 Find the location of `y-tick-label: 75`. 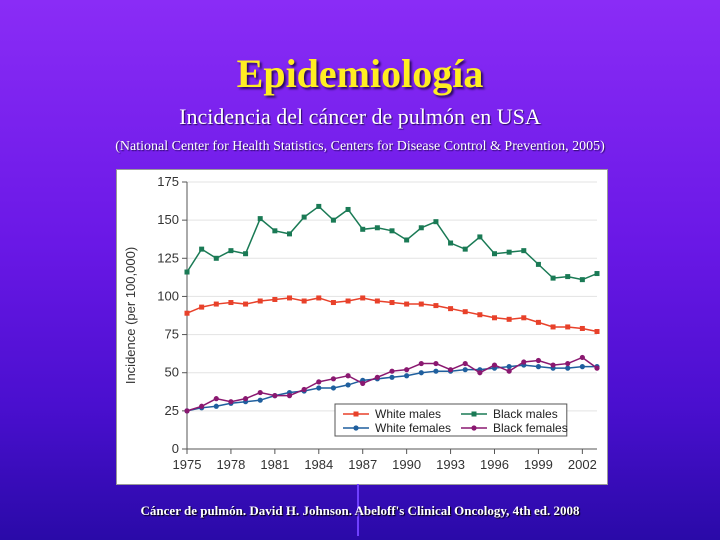

y-tick-label: 75 is located at coordinates (172, 334).